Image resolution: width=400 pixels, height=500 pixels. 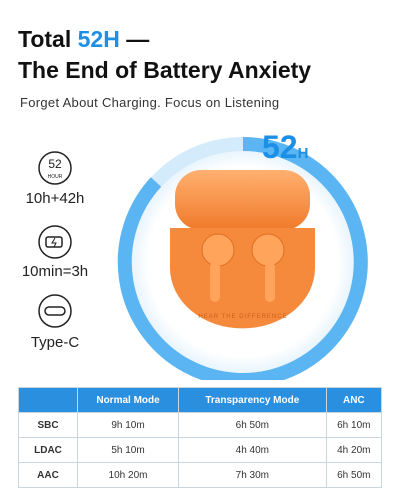 What do you see at coordinates (128, 475) in the screenshot?
I see `table-cell: 10h 20m` at bounding box center [128, 475].